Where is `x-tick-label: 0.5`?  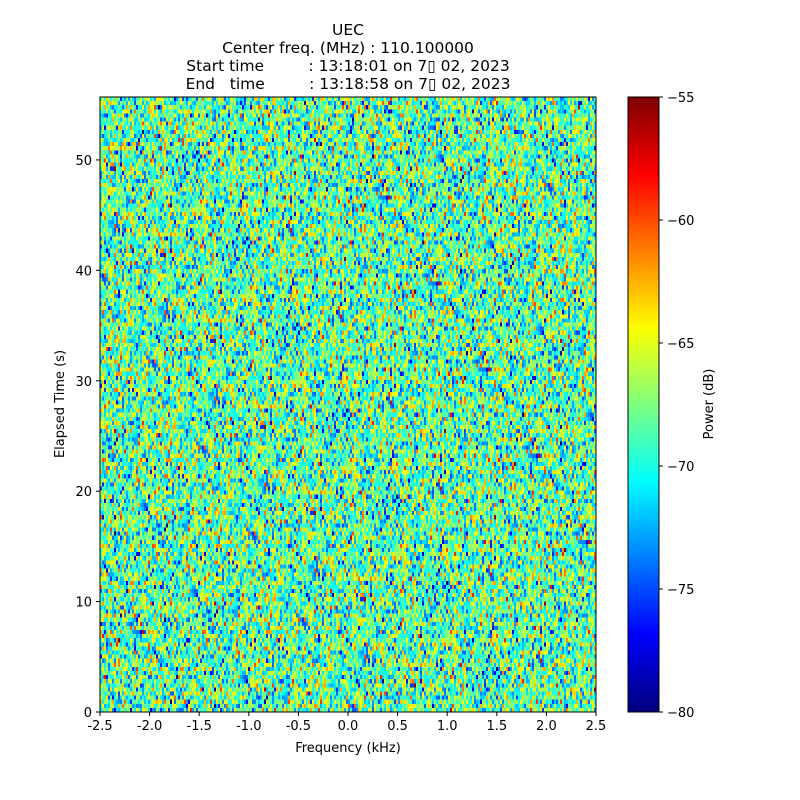 x-tick-label: 0.5 is located at coordinates (397, 726).